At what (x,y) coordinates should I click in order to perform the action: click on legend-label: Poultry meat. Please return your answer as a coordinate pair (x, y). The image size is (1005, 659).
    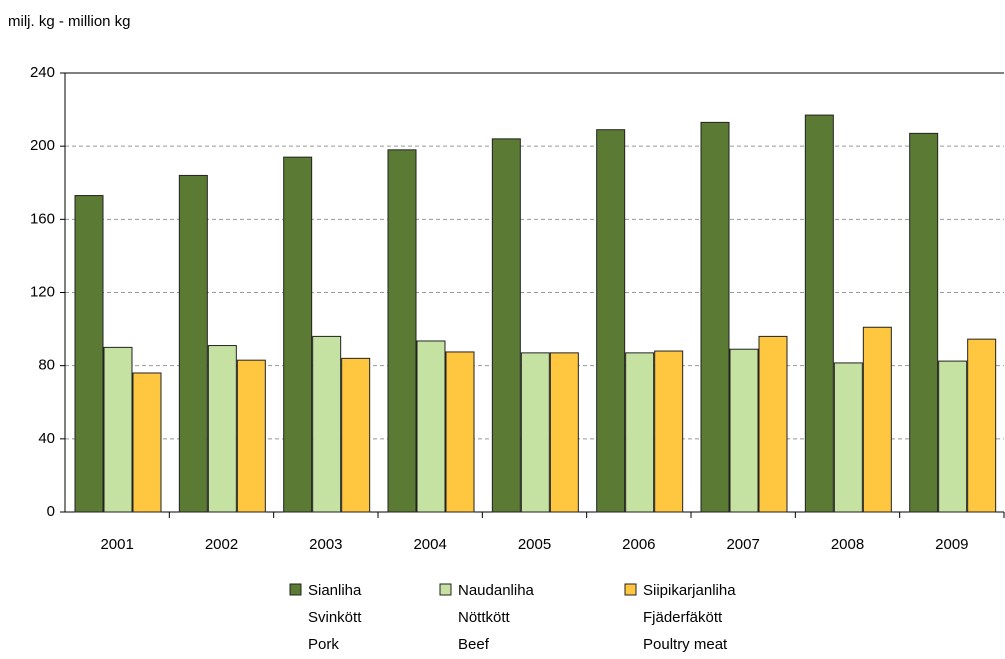
    Looking at the image, I should click on (685, 644).